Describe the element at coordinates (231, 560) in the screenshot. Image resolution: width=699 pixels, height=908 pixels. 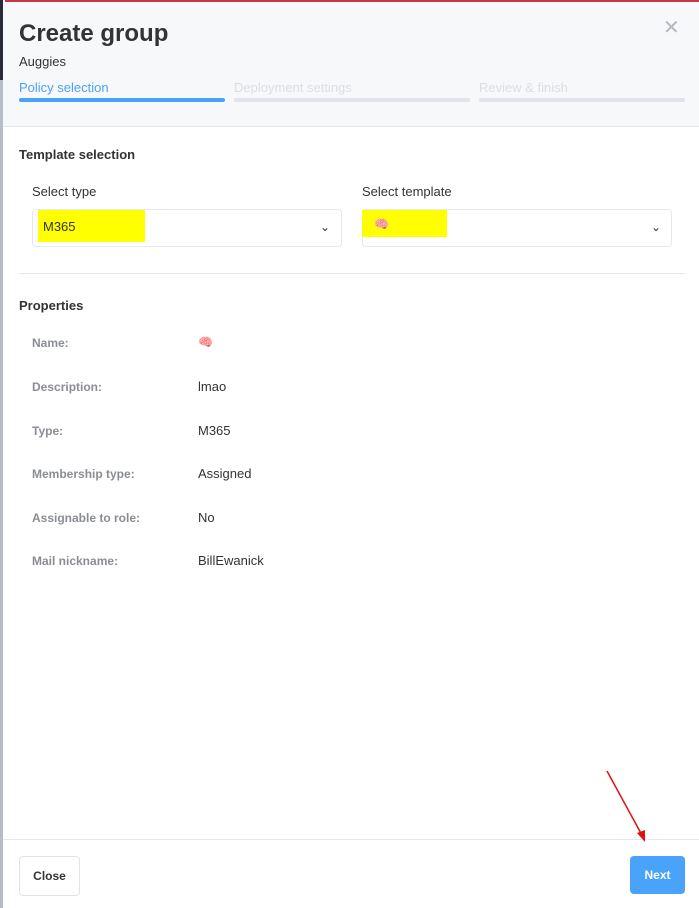
I see `property-value: BillEwanick` at that location.